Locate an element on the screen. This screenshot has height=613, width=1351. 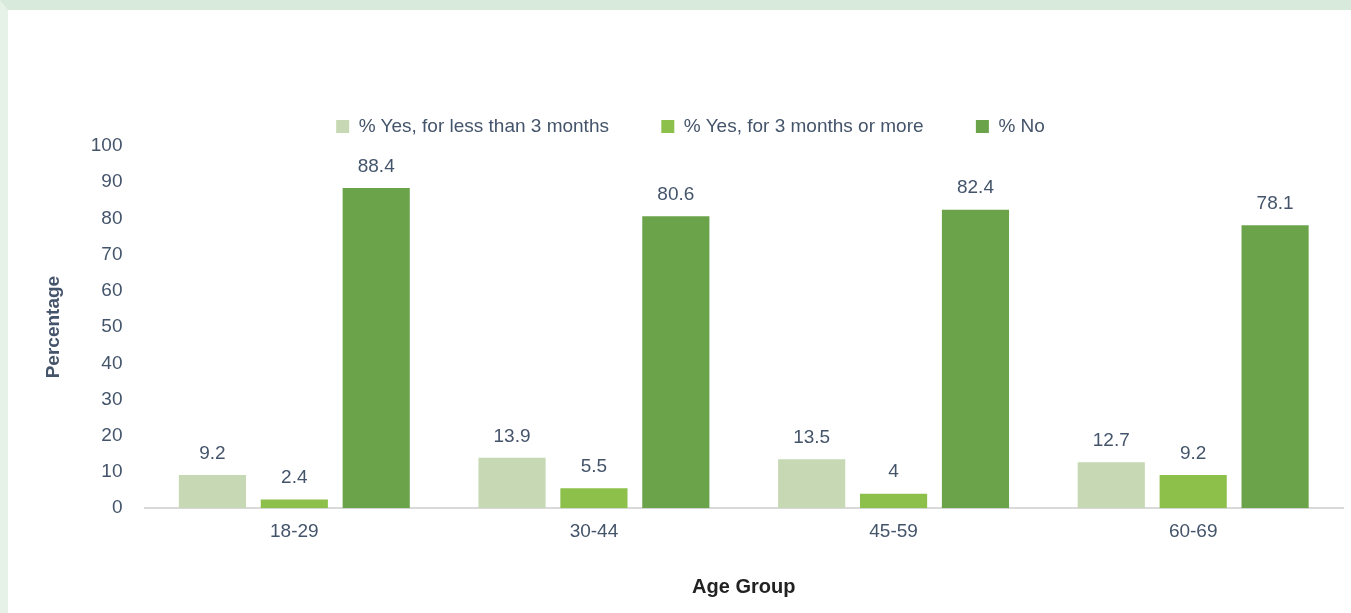
x-tick-label: 30-44 is located at coordinates (594, 530).